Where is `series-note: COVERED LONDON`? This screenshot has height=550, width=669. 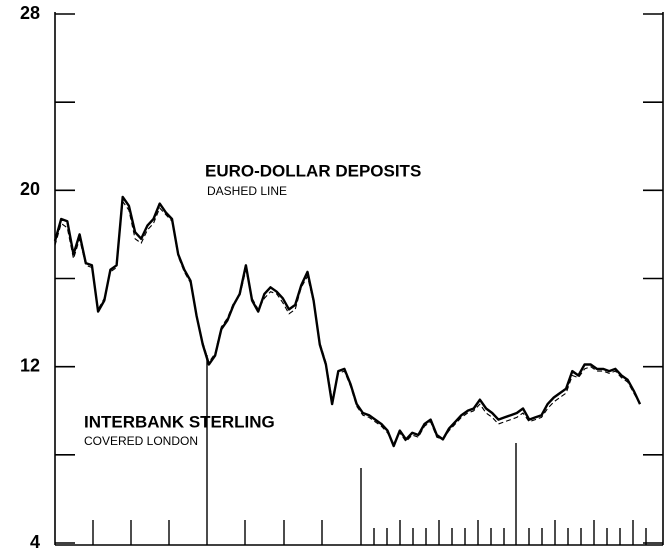 series-note: COVERED LONDON is located at coordinates (141, 441).